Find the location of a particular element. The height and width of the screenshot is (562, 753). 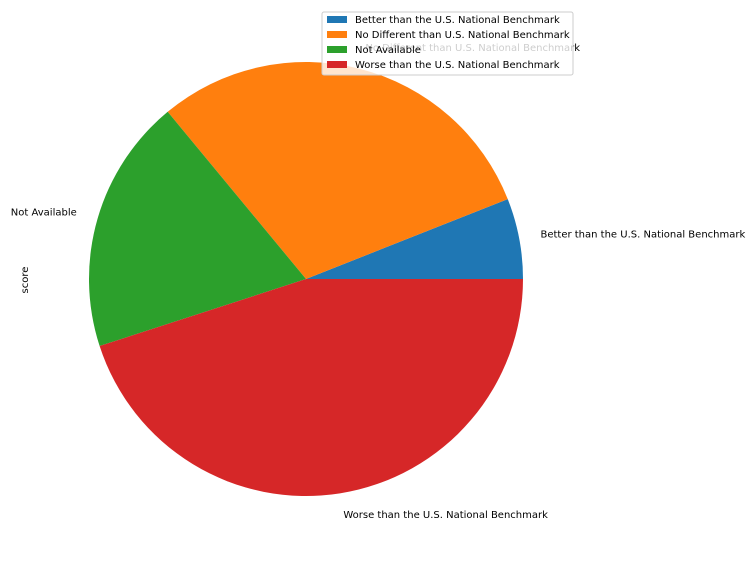

legend-frame is located at coordinates (447, 43).